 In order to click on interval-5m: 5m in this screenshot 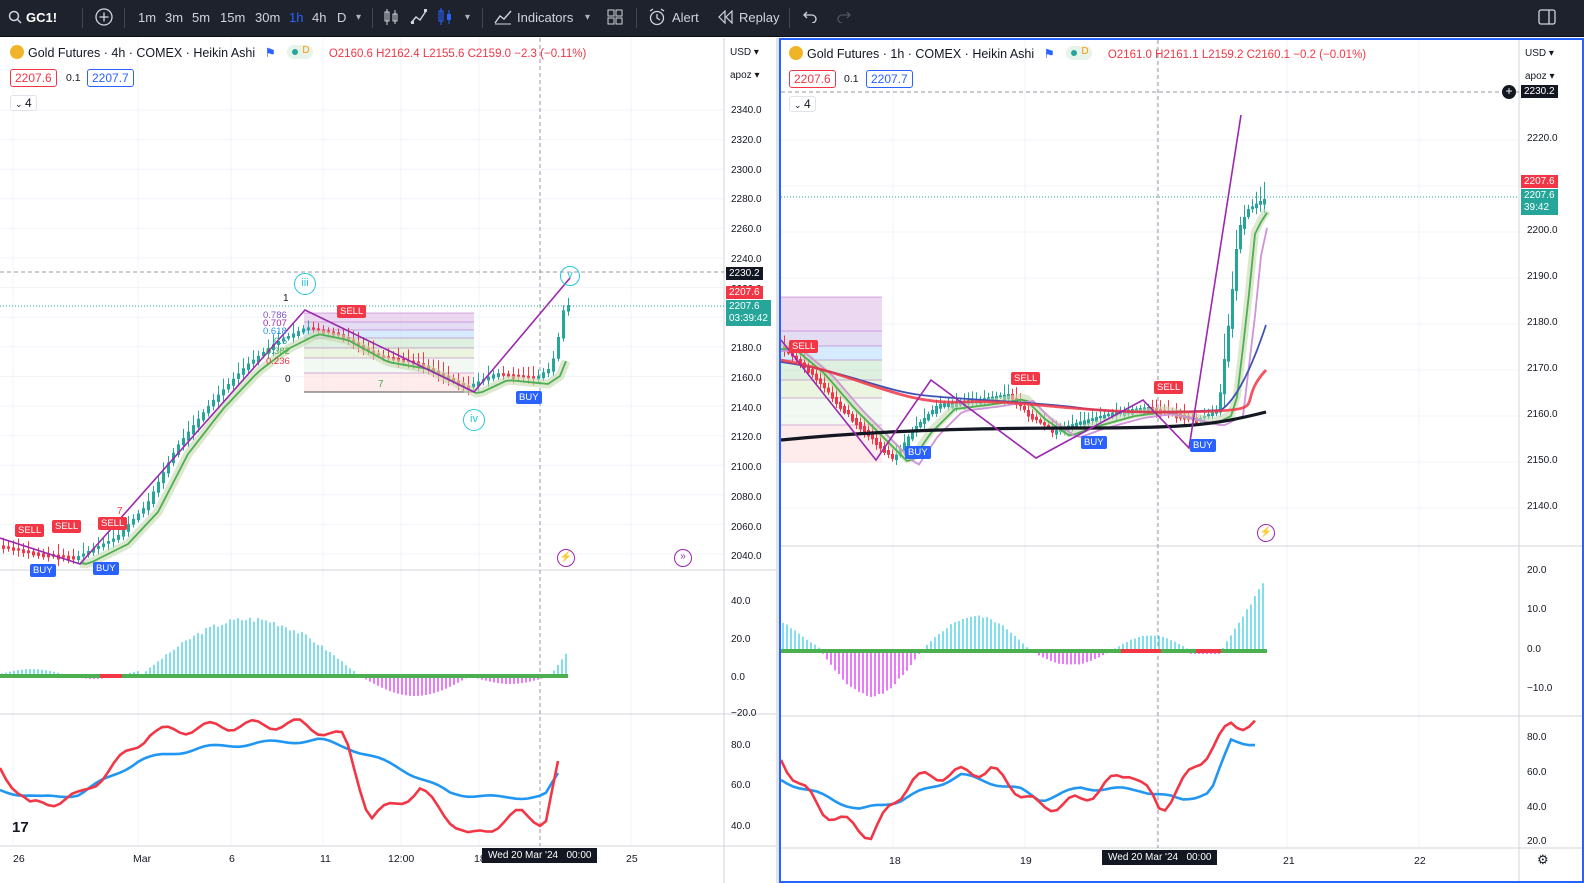, I will do `click(201, 17)`.